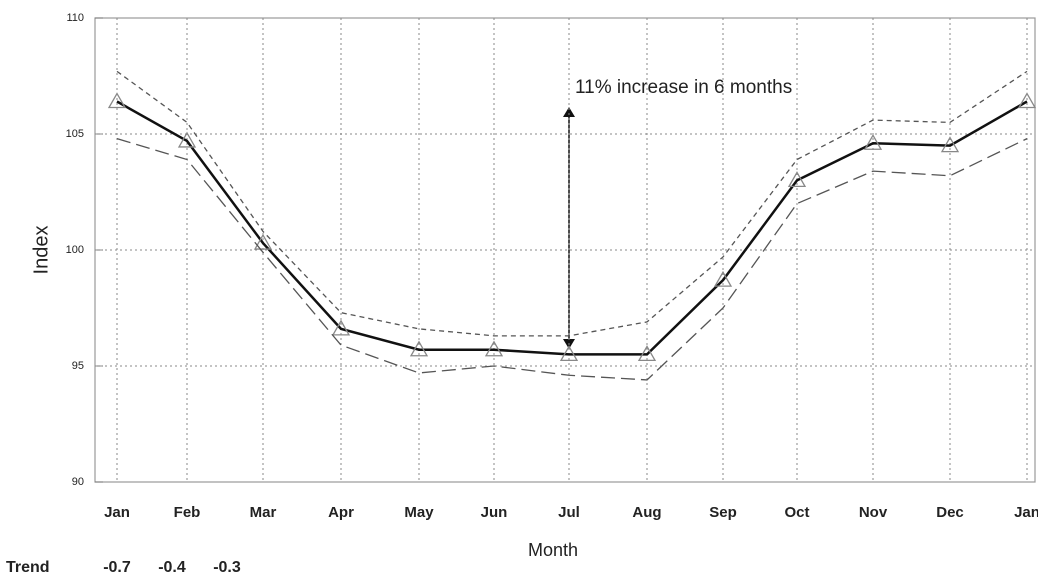 The image size is (1038, 578). Describe the element at coordinates (723, 512) in the screenshot. I see `x-tick-label: Sep` at that location.